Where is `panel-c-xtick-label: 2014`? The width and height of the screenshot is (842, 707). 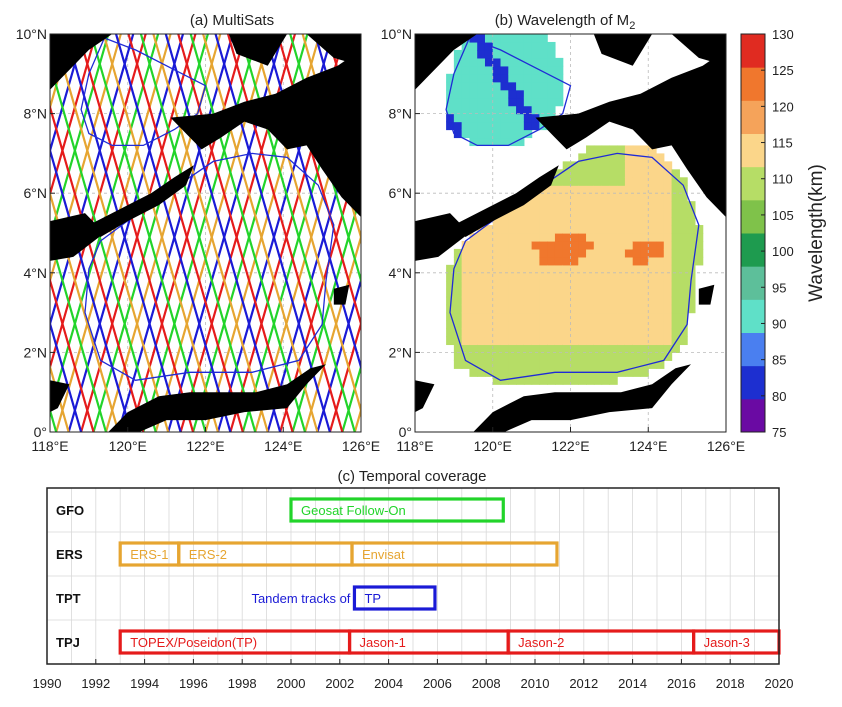 panel-c-xtick-label: 2014 is located at coordinates (632, 683).